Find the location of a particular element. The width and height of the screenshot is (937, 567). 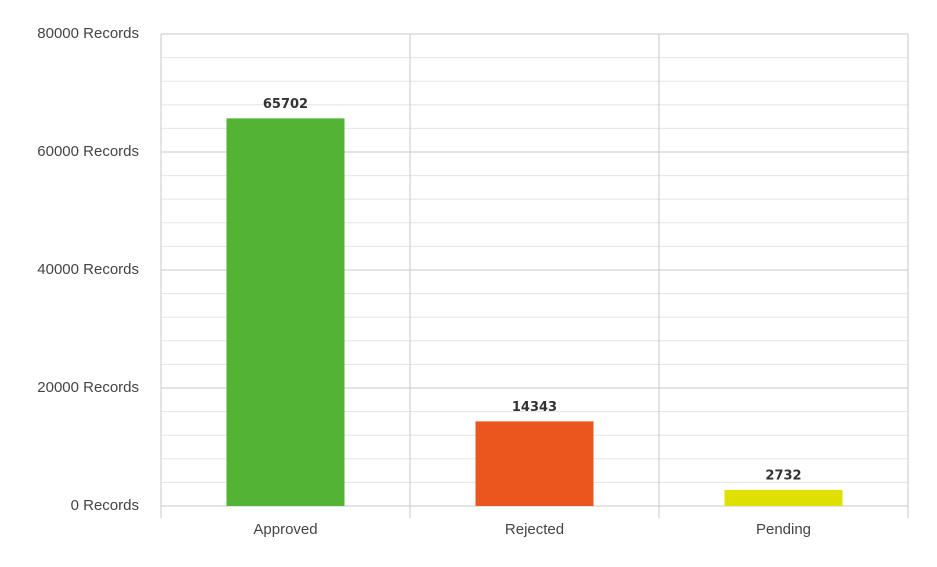

value-label: 2732 is located at coordinates (783, 475).